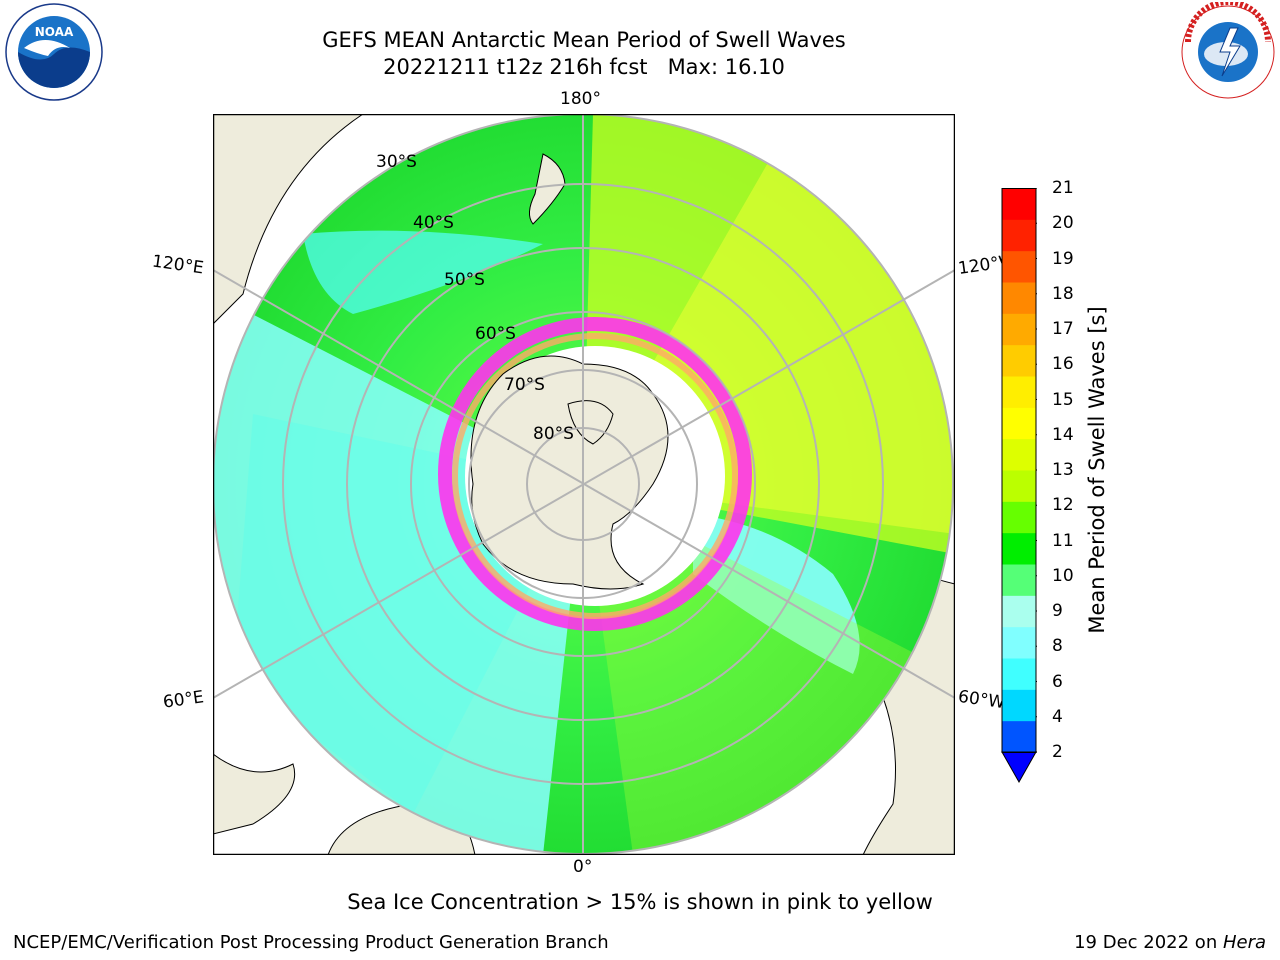 The width and height of the screenshot is (1280, 960). What do you see at coordinates (433, 223) in the screenshot?
I see `lat-label-40s: 40°S` at bounding box center [433, 223].